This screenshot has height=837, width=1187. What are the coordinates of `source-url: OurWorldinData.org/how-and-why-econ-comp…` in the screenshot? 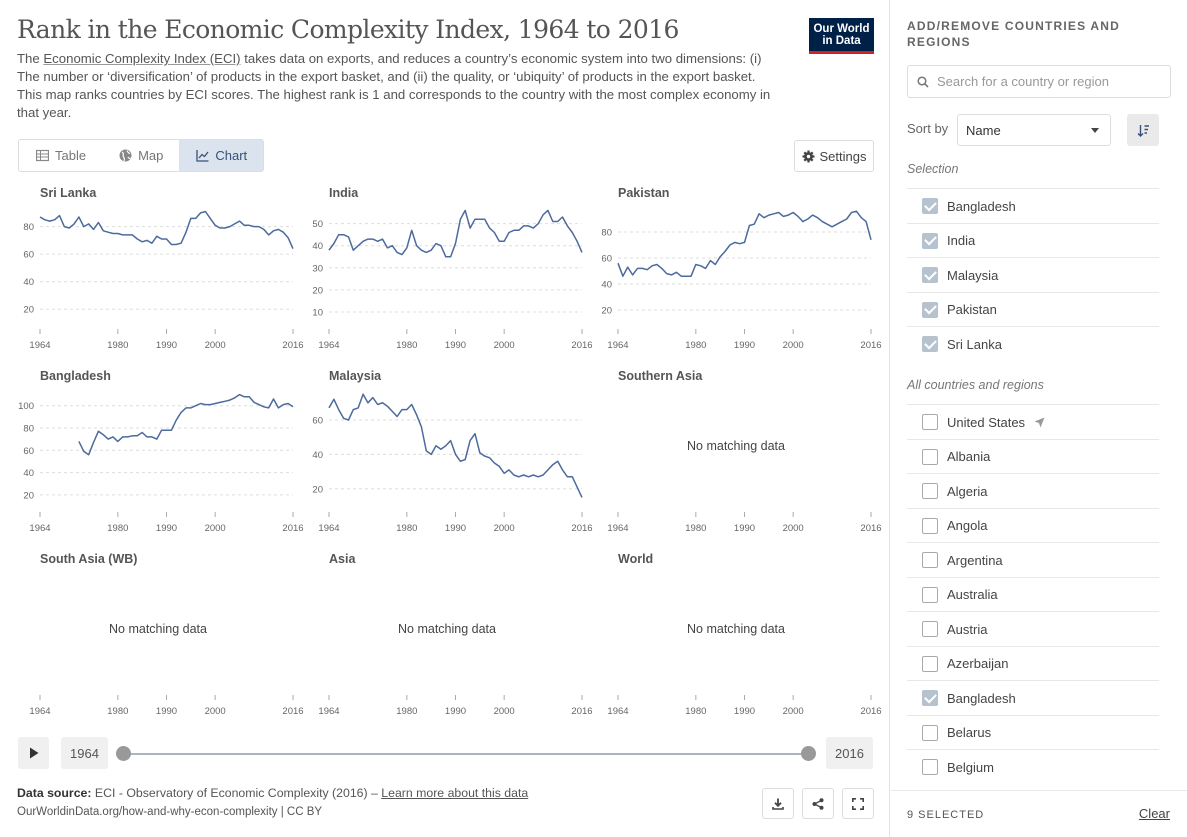 It's located at (170, 812).